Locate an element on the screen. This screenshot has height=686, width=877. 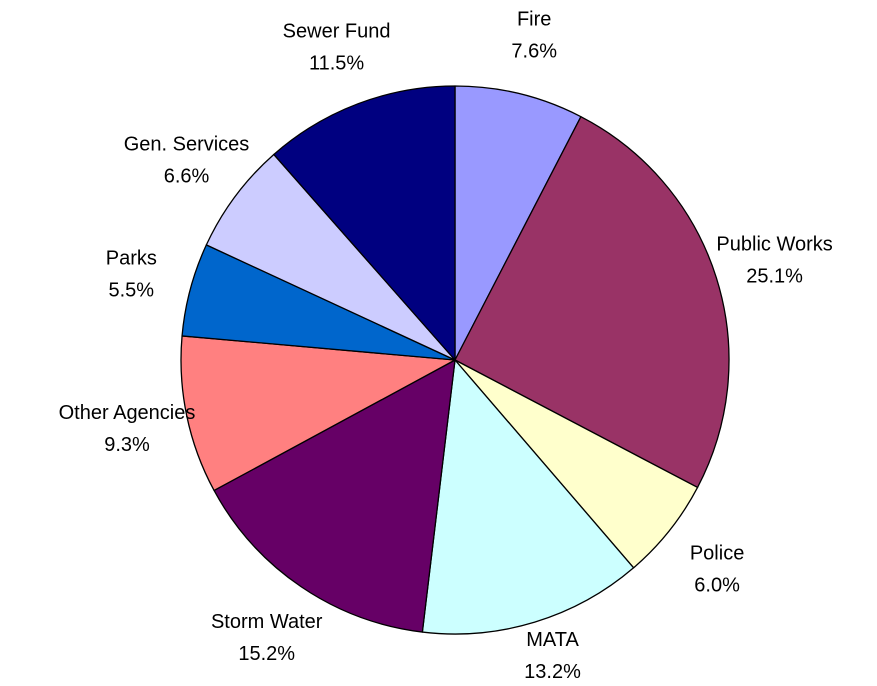
pie-slice-gen-services is located at coordinates (330, 257).